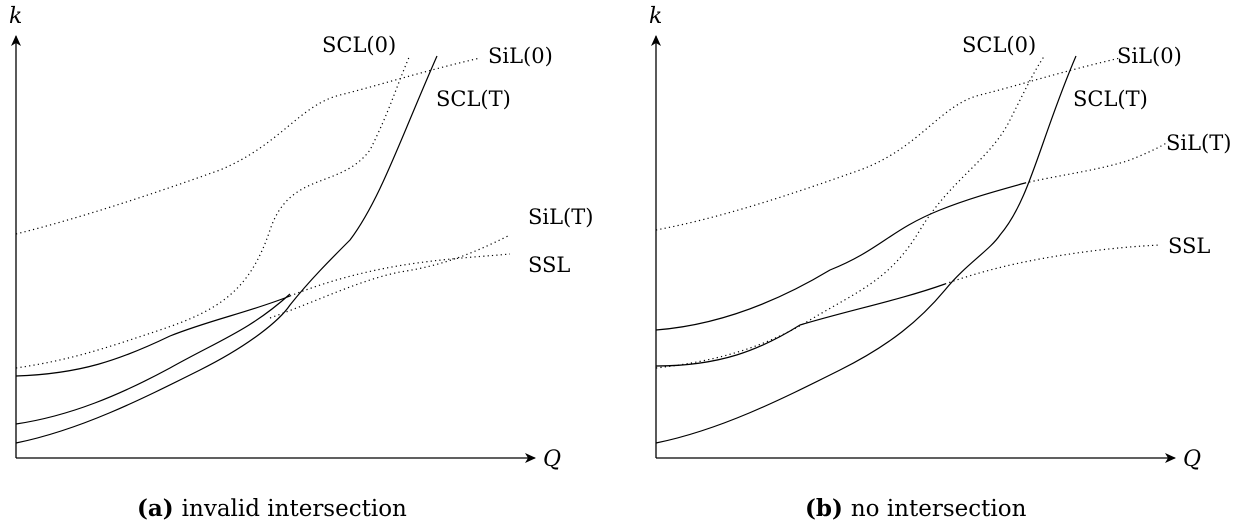 This screenshot has width=1258, height=521. Describe the element at coordinates (473, 99) in the screenshot. I see `panel-a-sclT-label: SCL(T)` at that location.